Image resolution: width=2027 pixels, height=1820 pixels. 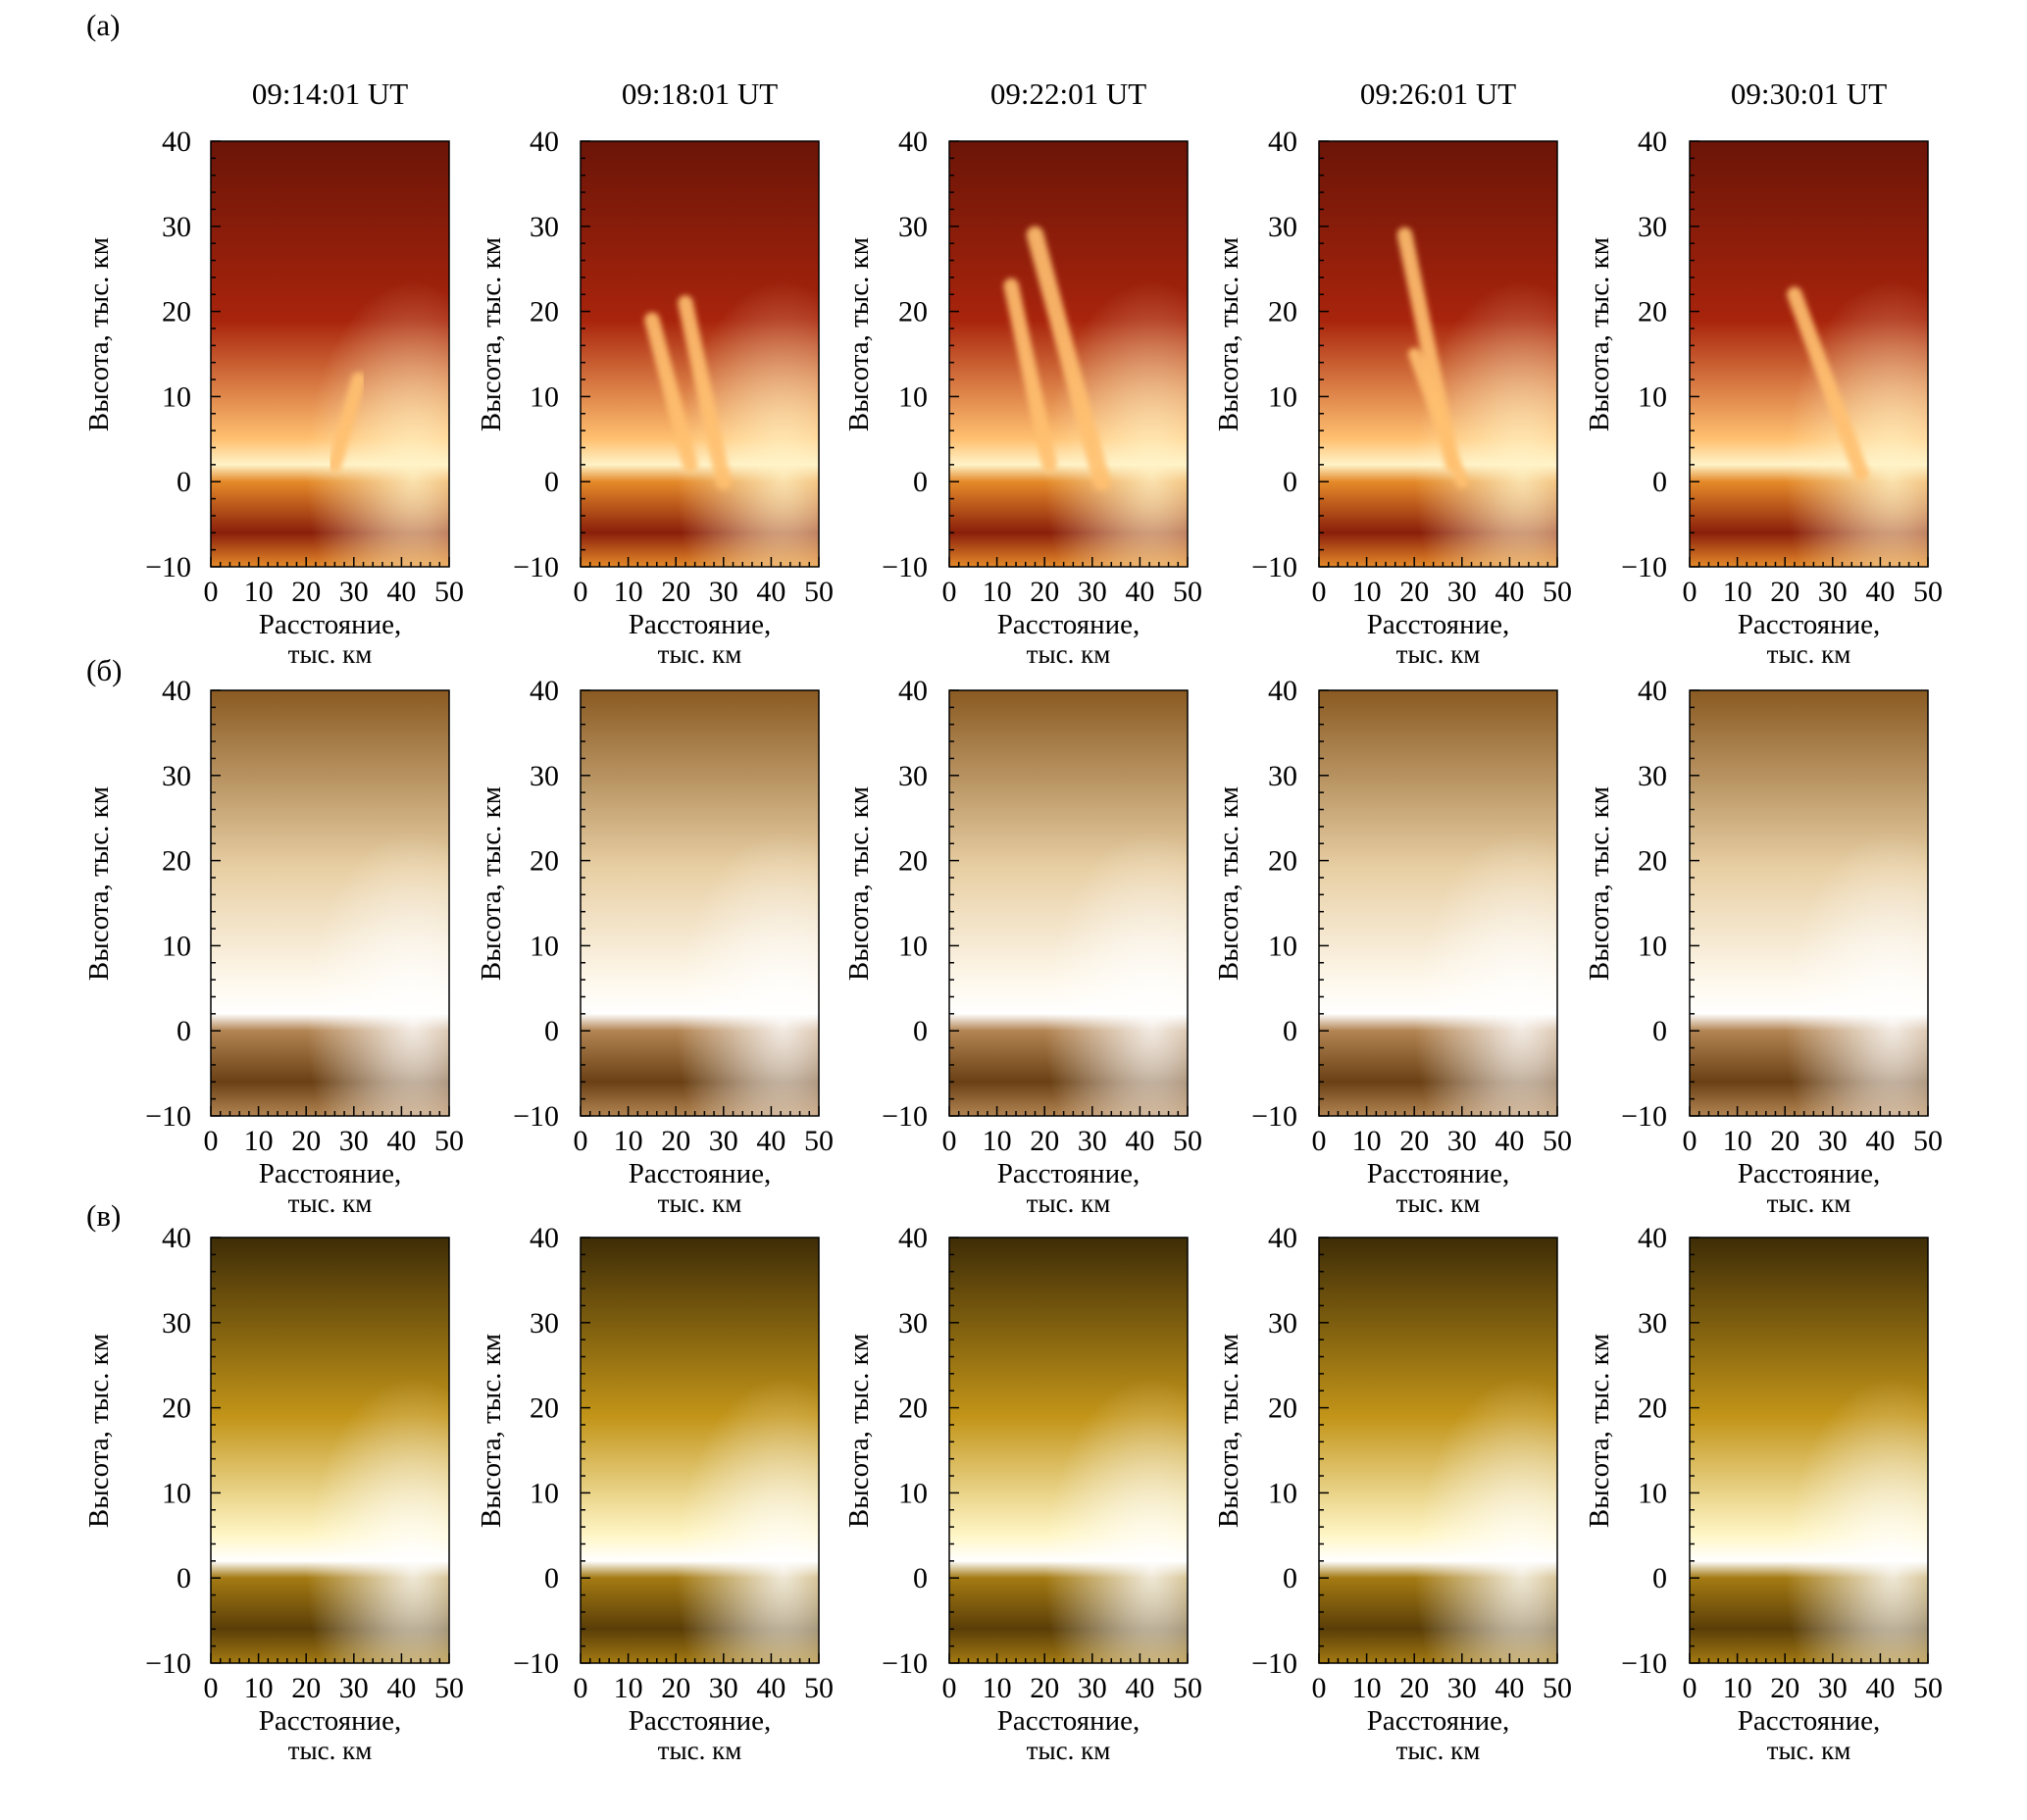 What do you see at coordinates (700, 93) in the screenshot?
I see `timestamp-label: 09:18:01 UT` at bounding box center [700, 93].